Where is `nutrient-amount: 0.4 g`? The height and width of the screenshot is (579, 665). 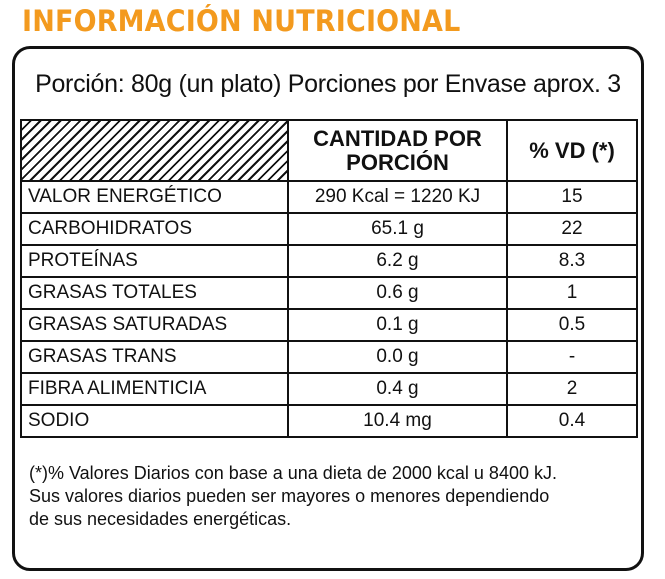 nutrient-amount: 0.4 g is located at coordinates (397, 389).